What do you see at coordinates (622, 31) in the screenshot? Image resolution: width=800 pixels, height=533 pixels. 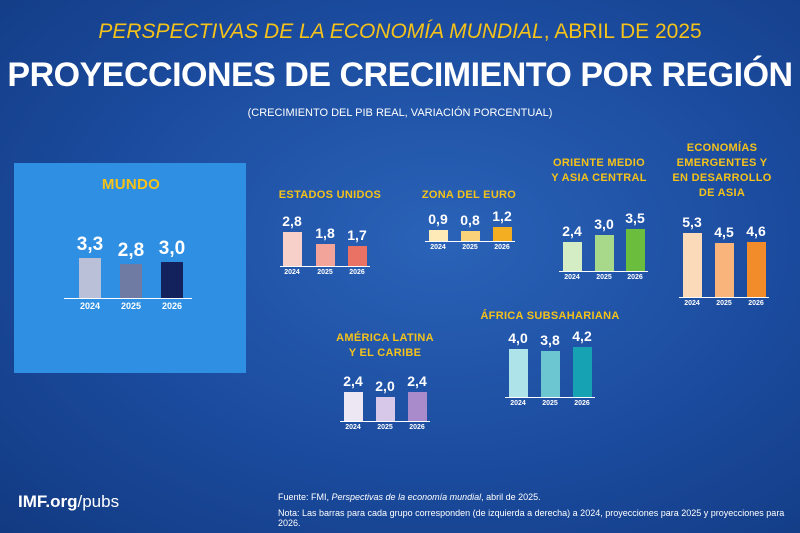 I see `supertitle-rest: , ABRIL DE 2025` at bounding box center [622, 31].